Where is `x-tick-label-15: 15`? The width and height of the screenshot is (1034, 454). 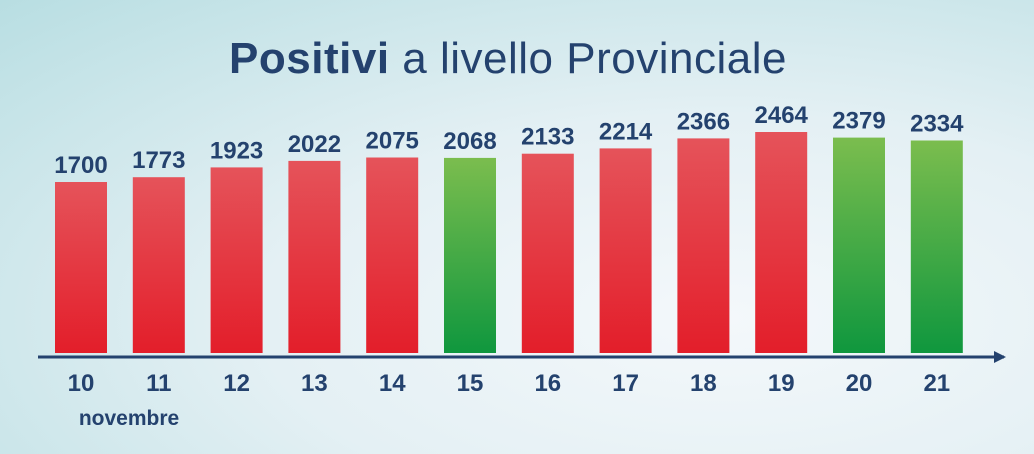
x-tick-label-15: 15 is located at coordinates (470, 383).